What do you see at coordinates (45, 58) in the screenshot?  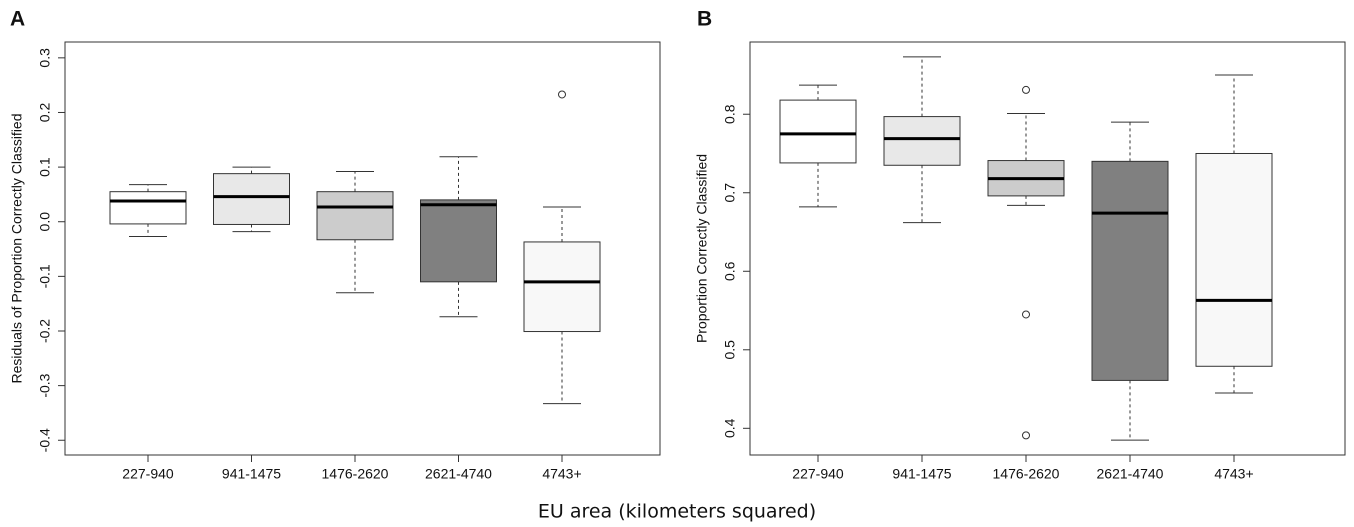 I see `y-tick-label: 0.3` at bounding box center [45, 58].